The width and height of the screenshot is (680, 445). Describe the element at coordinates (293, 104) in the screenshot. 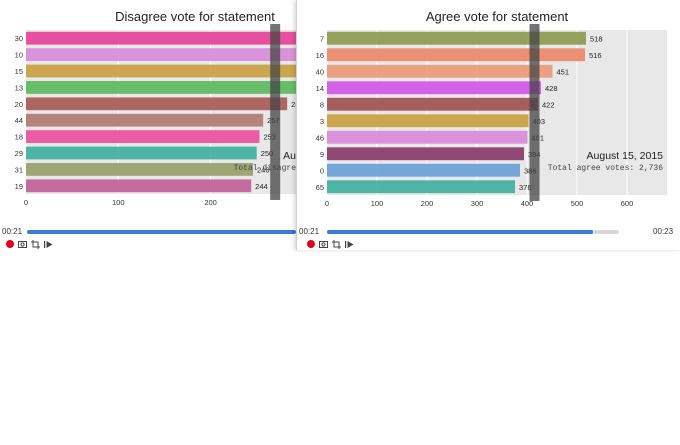

I see `value-label: 283` at that location.